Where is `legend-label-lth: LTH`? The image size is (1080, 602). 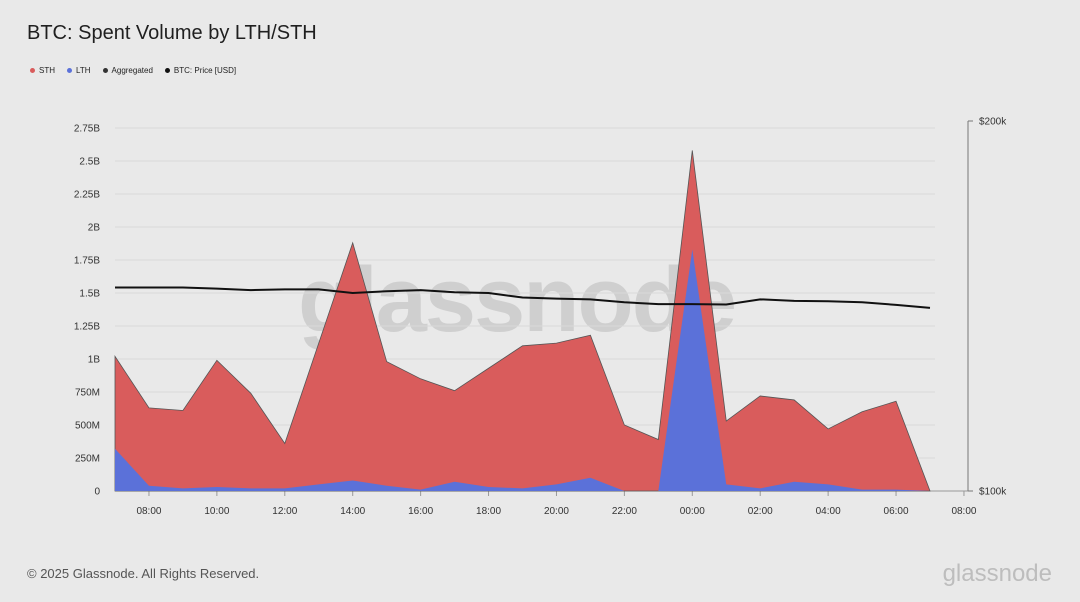
legend-label-lth: LTH is located at coordinates (83, 70).